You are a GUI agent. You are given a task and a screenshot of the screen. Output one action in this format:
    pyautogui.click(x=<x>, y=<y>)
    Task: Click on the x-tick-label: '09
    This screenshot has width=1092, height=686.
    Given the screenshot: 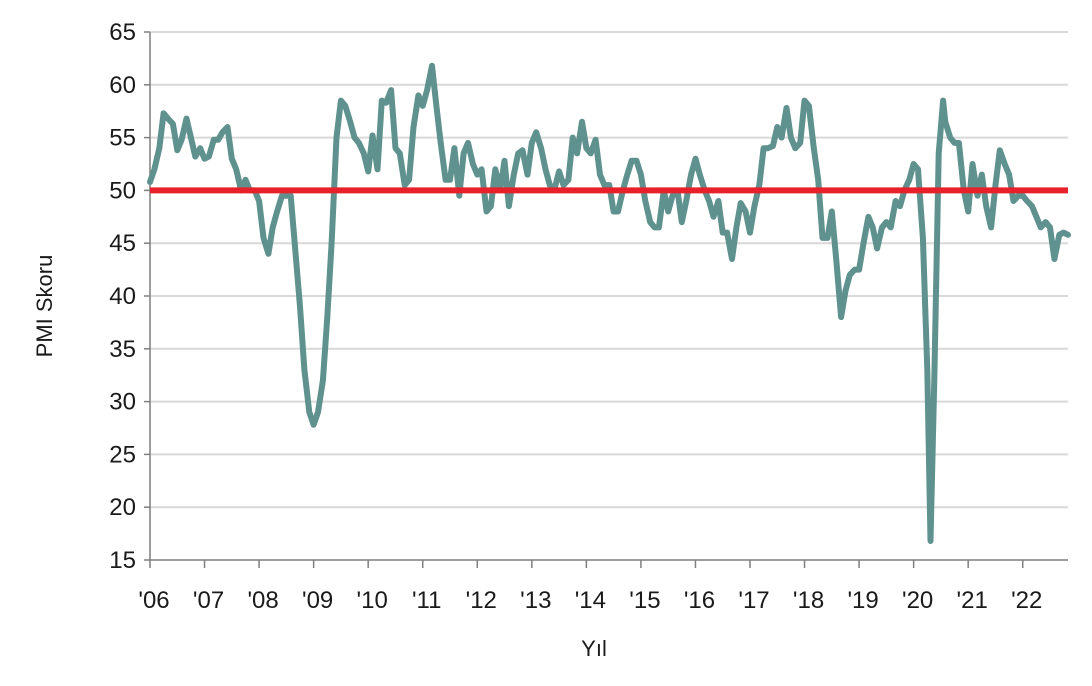 What is the action you would take?
    pyautogui.click(x=317, y=600)
    